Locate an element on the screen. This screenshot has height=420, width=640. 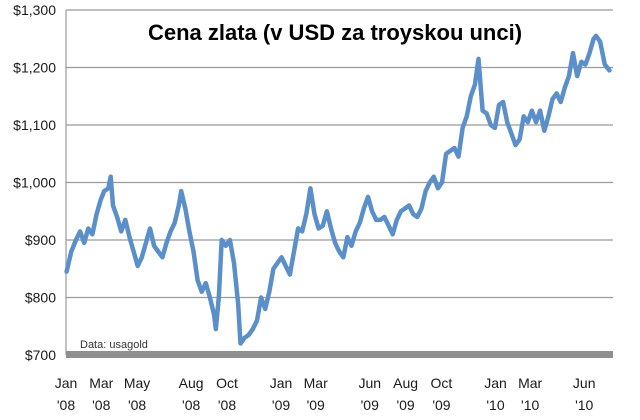
y-axis-ticks: $700 $800 $900 $1,000 $1,100 $1,200 $1,300 is located at coordinates (34, 182).